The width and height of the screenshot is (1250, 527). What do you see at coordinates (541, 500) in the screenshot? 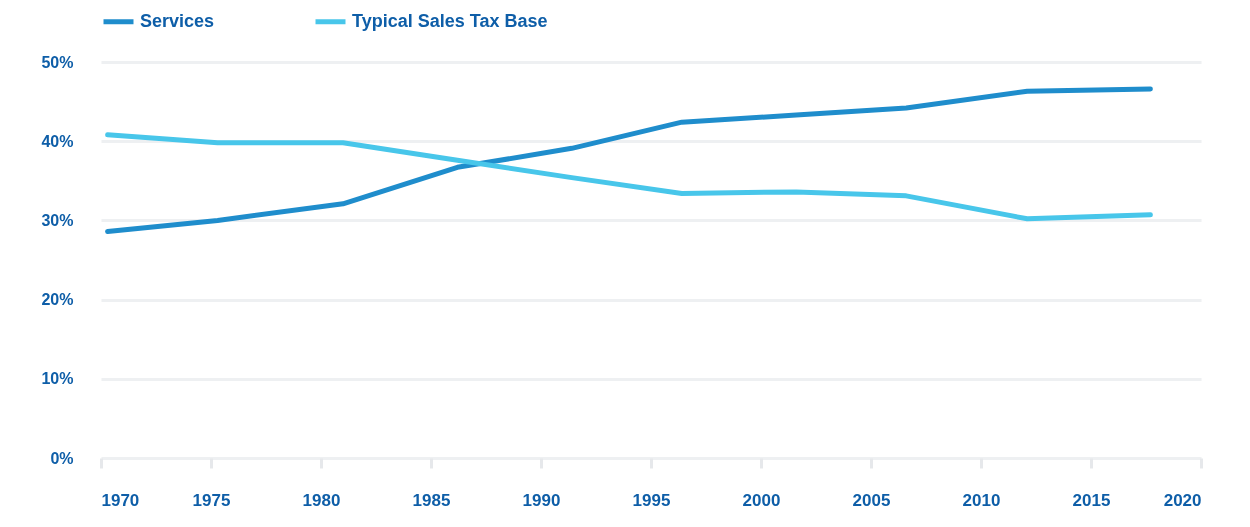
I see `x-tick-label: 1990` at bounding box center [541, 500].